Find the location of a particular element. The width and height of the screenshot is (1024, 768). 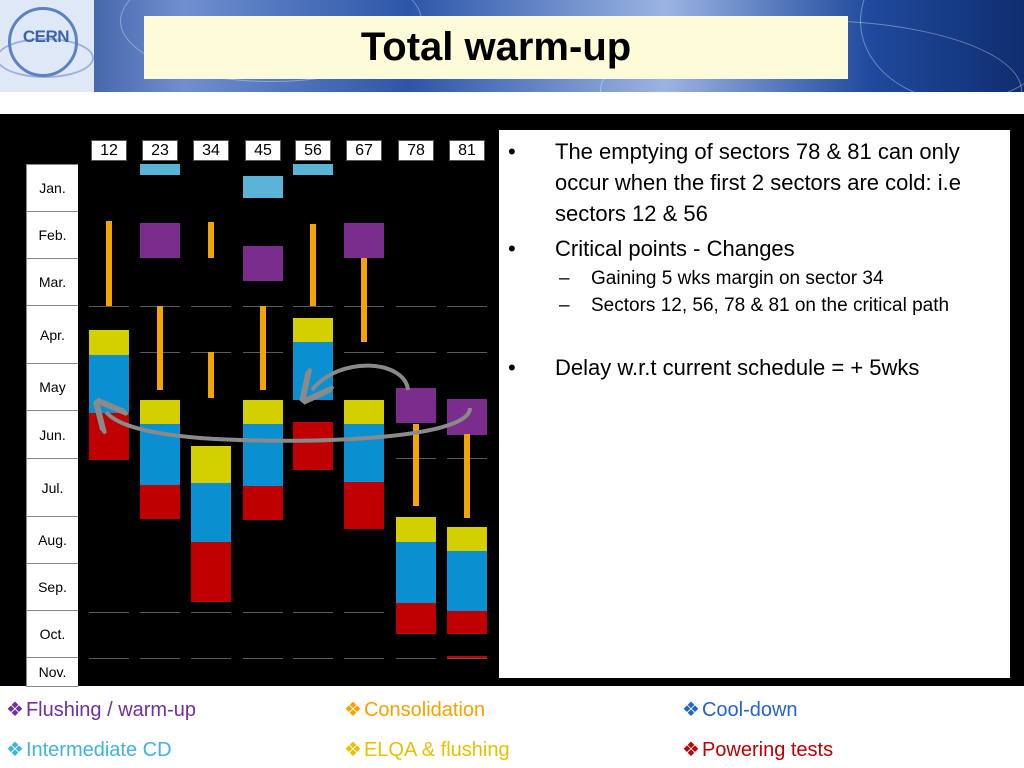

bullet-text: Delay w.r.t current schedule = + 5wks is located at coordinates (737, 367).